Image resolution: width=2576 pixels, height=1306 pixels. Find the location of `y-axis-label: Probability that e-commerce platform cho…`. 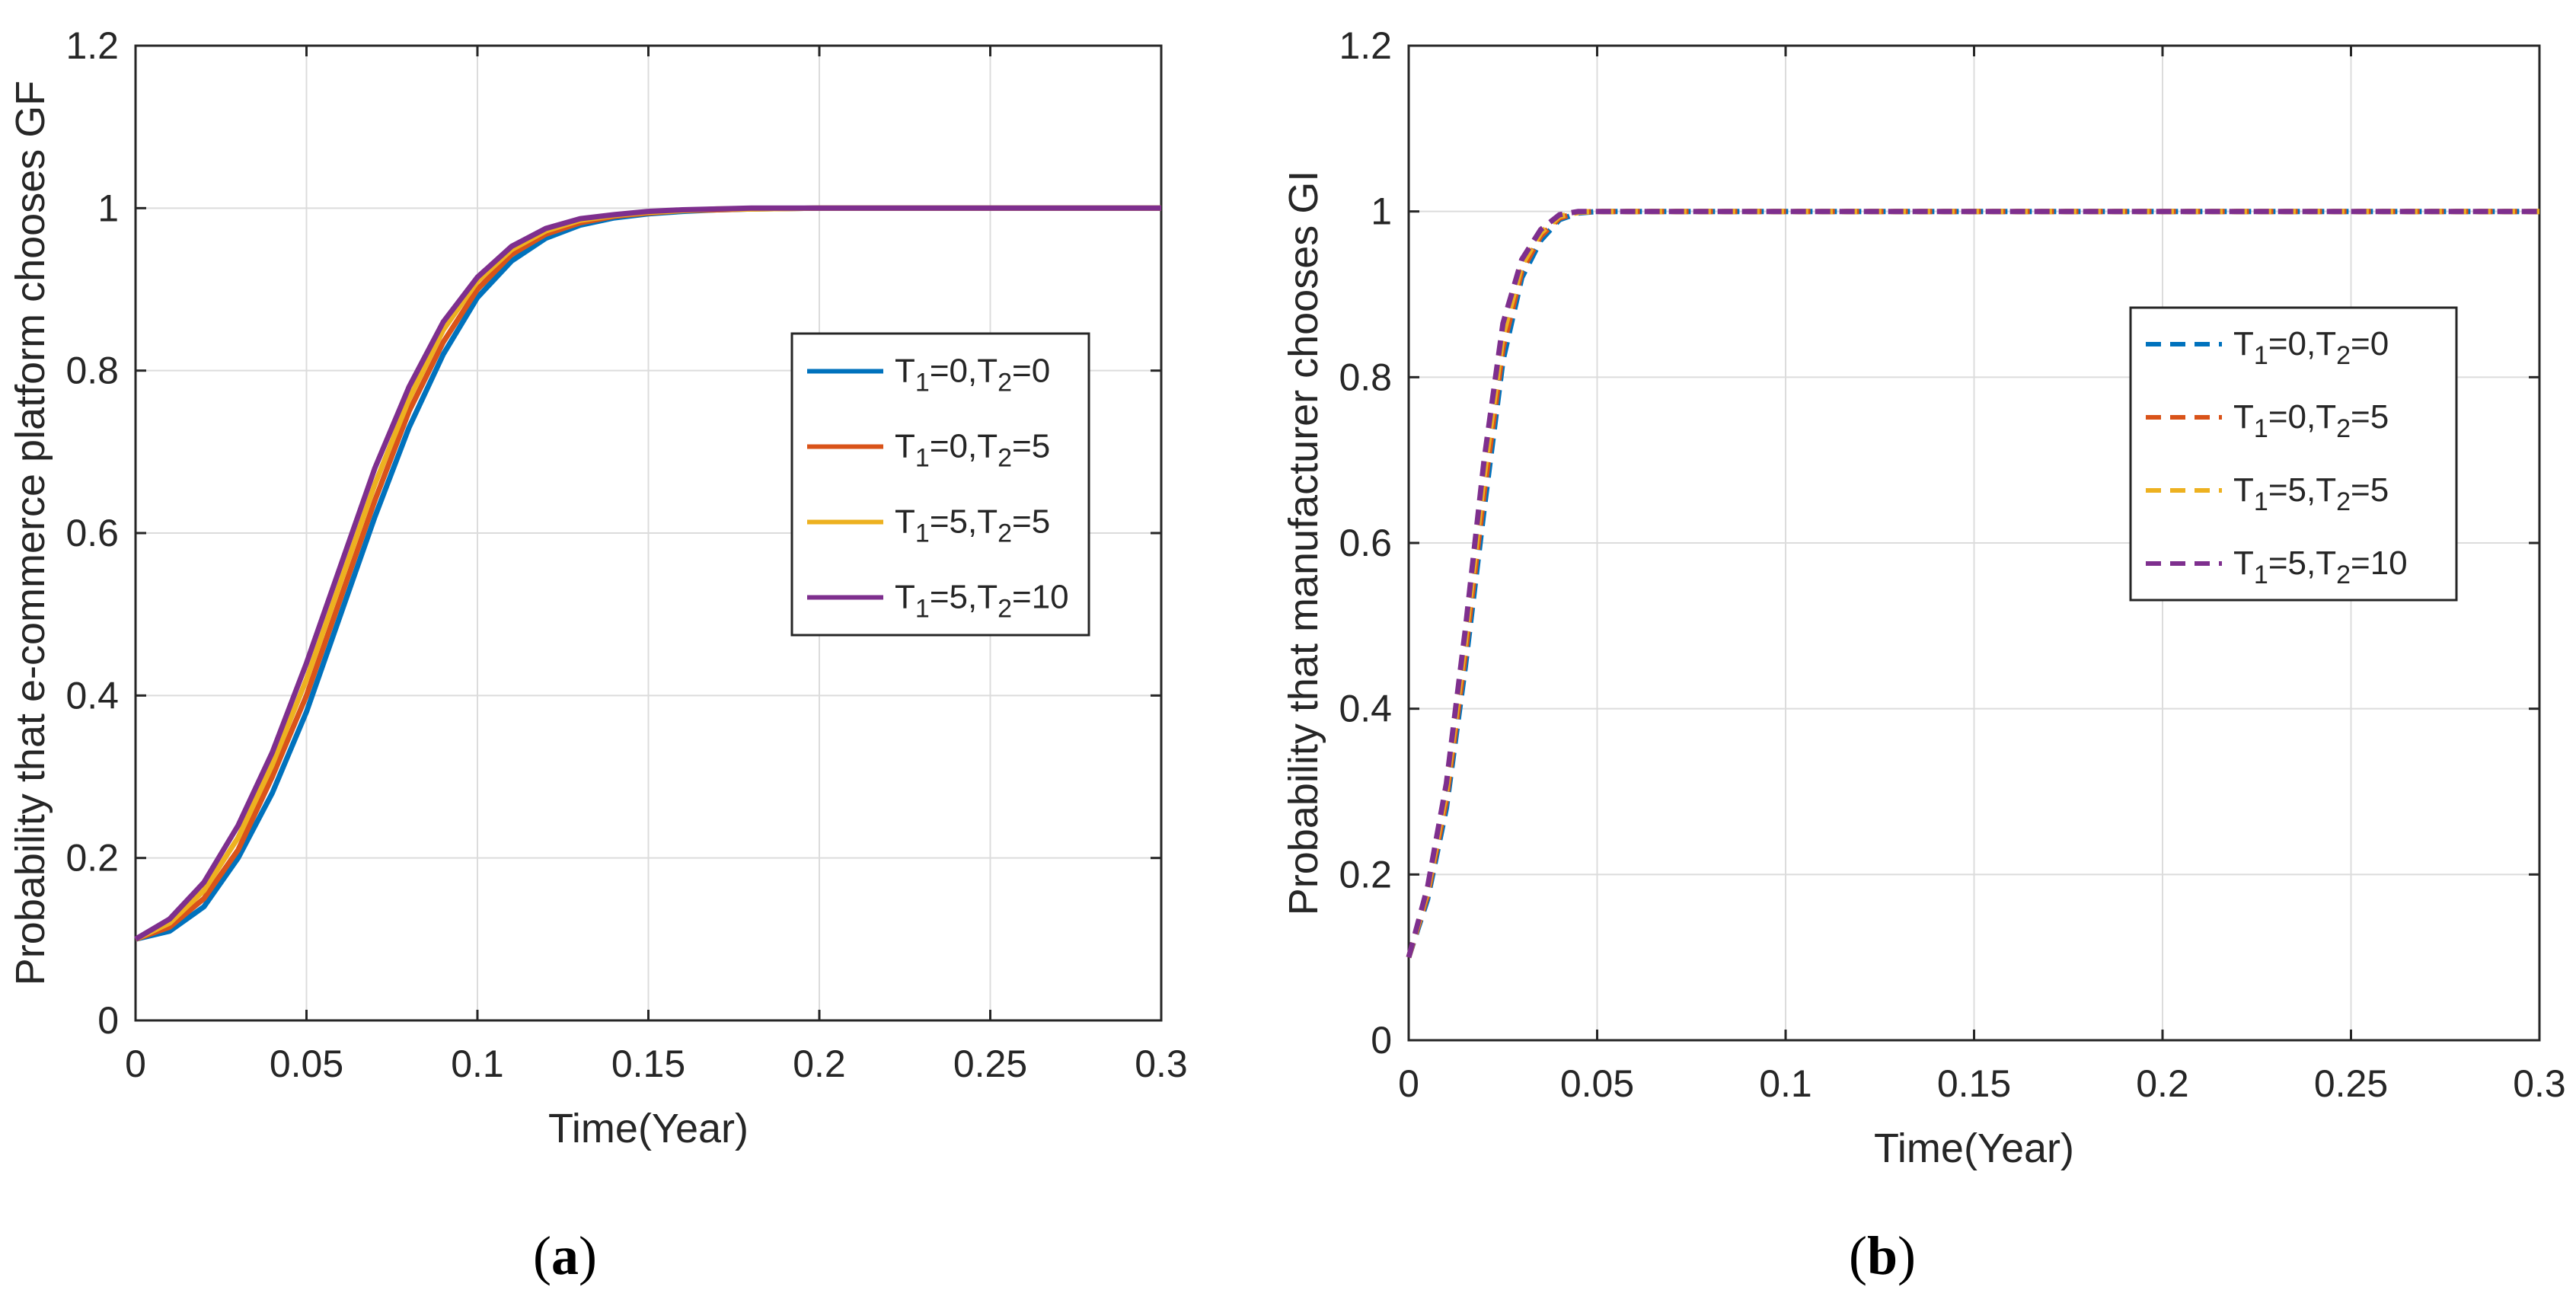

y-axis-label: Probability that e-commerce platform cho… is located at coordinates (30, 533).